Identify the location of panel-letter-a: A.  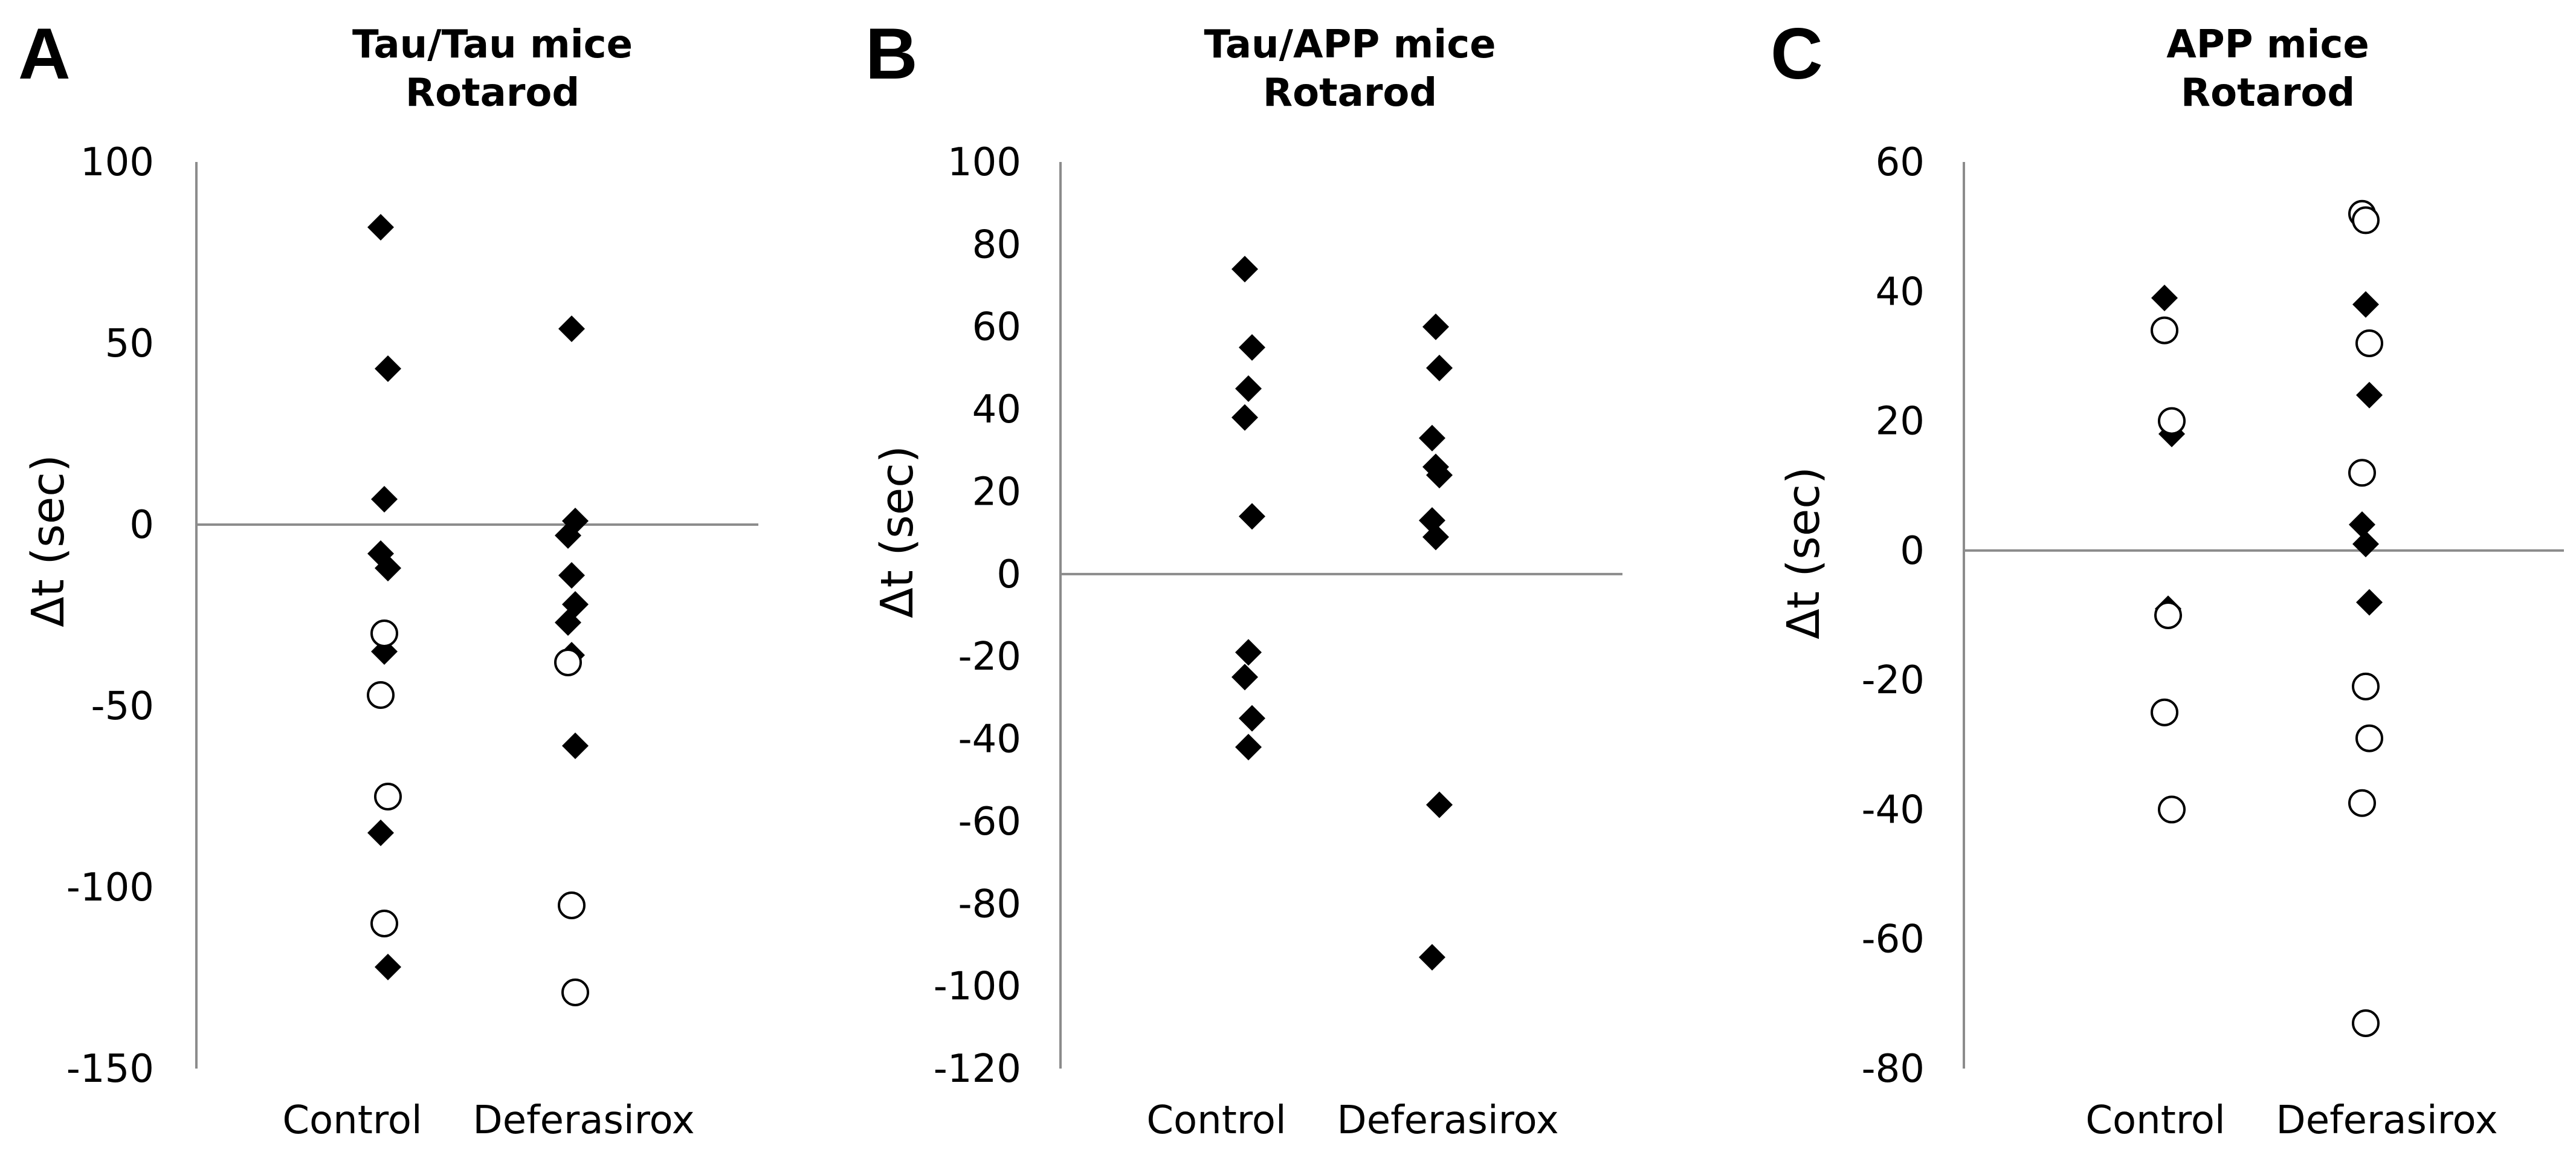
(45, 53).